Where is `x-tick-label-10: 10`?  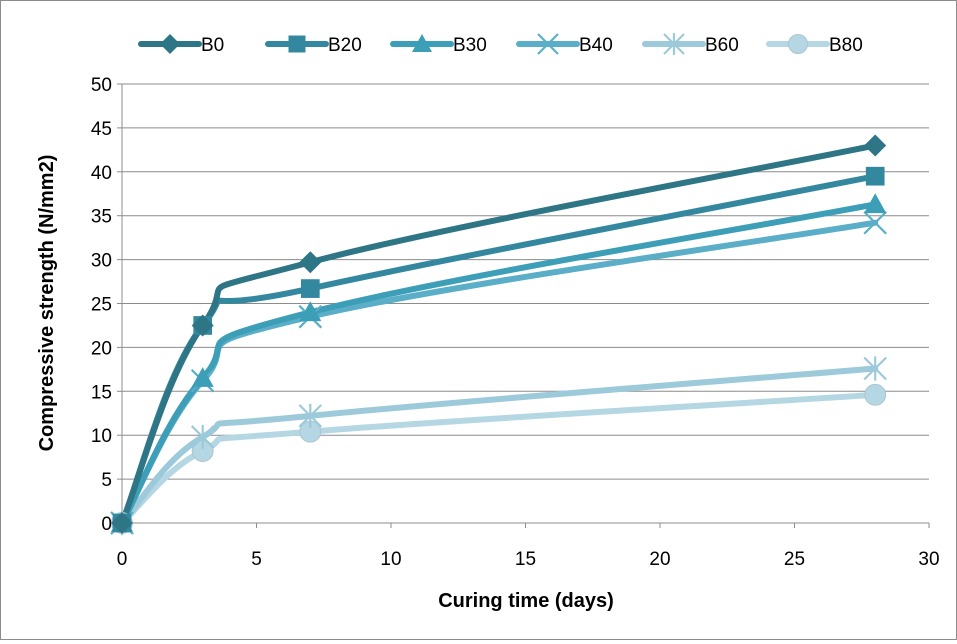
x-tick-label-10: 10 is located at coordinates (390, 559).